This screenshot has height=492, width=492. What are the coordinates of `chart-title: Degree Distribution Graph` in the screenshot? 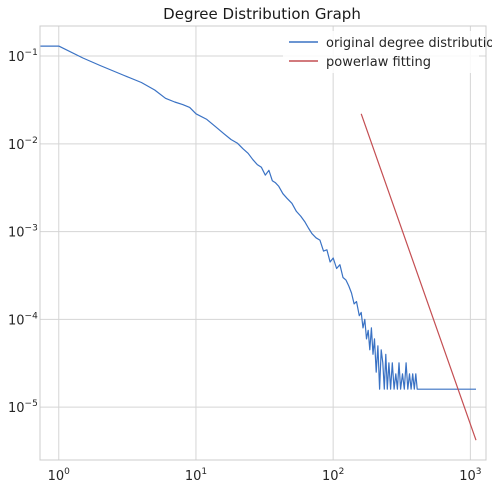 It's located at (262, 14).